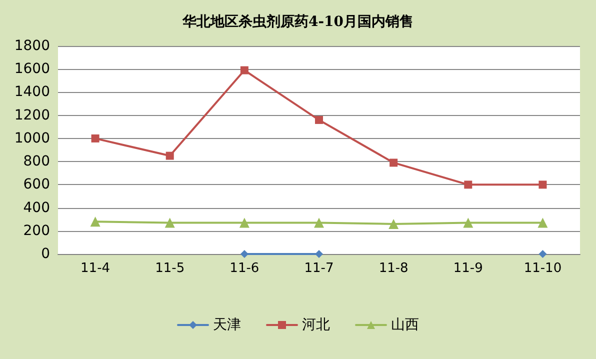  Describe the element at coordinates (405, 325) in the screenshot. I see `legend-label: 山西` at that location.